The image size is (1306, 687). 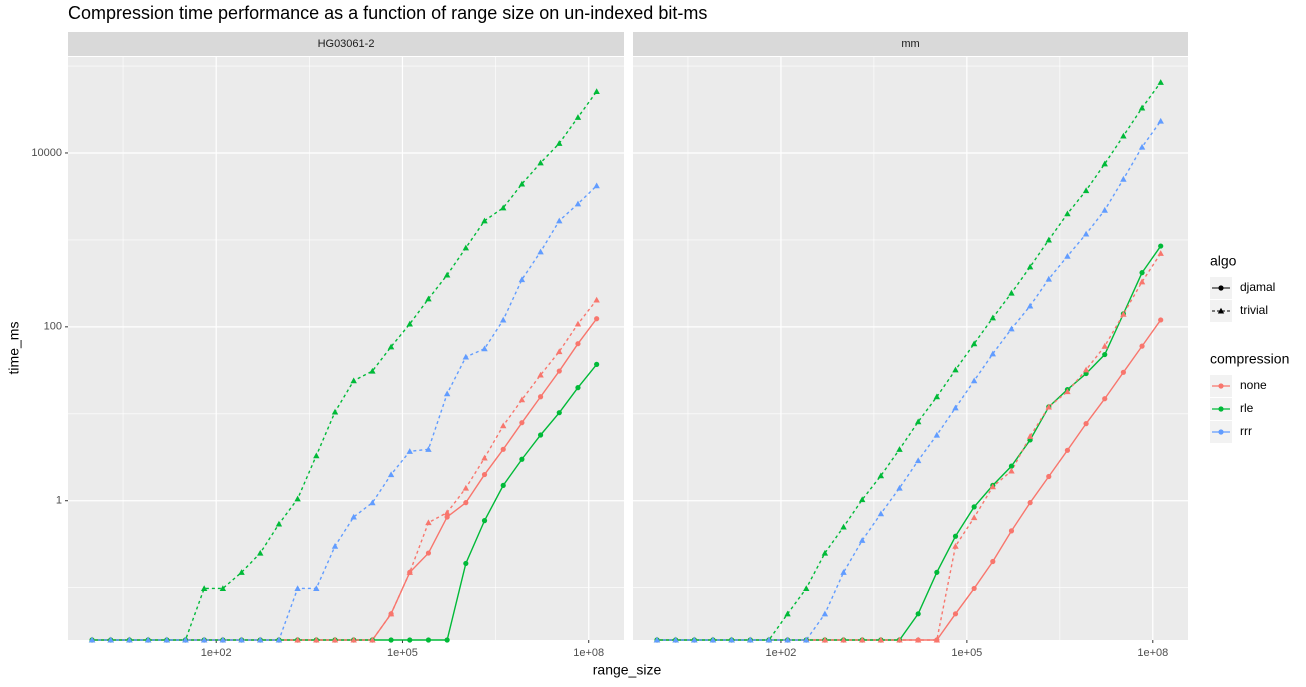 What do you see at coordinates (1253, 385) in the screenshot?
I see `legend-label: none` at bounding box center [1253, 385].